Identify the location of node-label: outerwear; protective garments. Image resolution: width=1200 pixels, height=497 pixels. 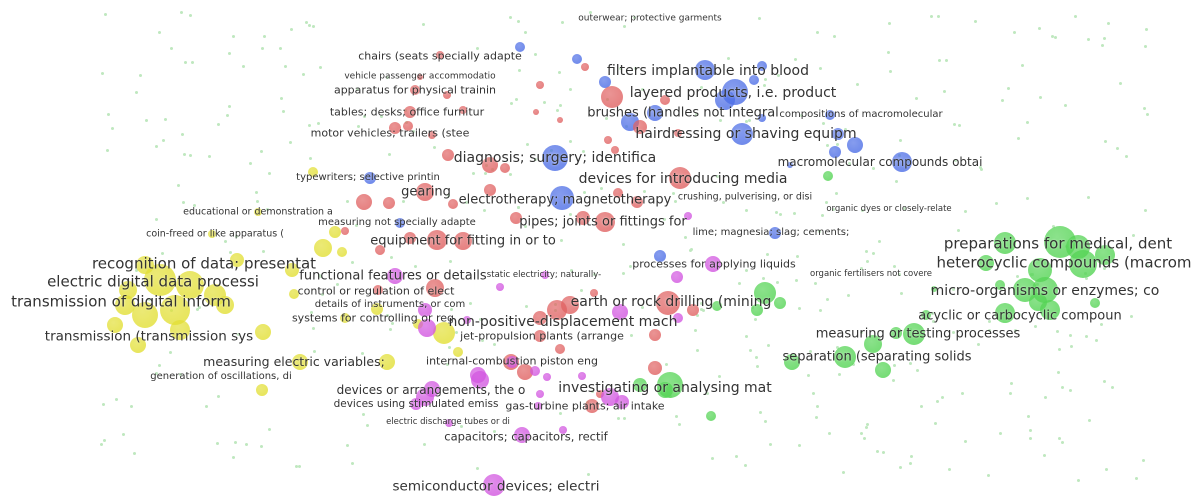
(650, 18).